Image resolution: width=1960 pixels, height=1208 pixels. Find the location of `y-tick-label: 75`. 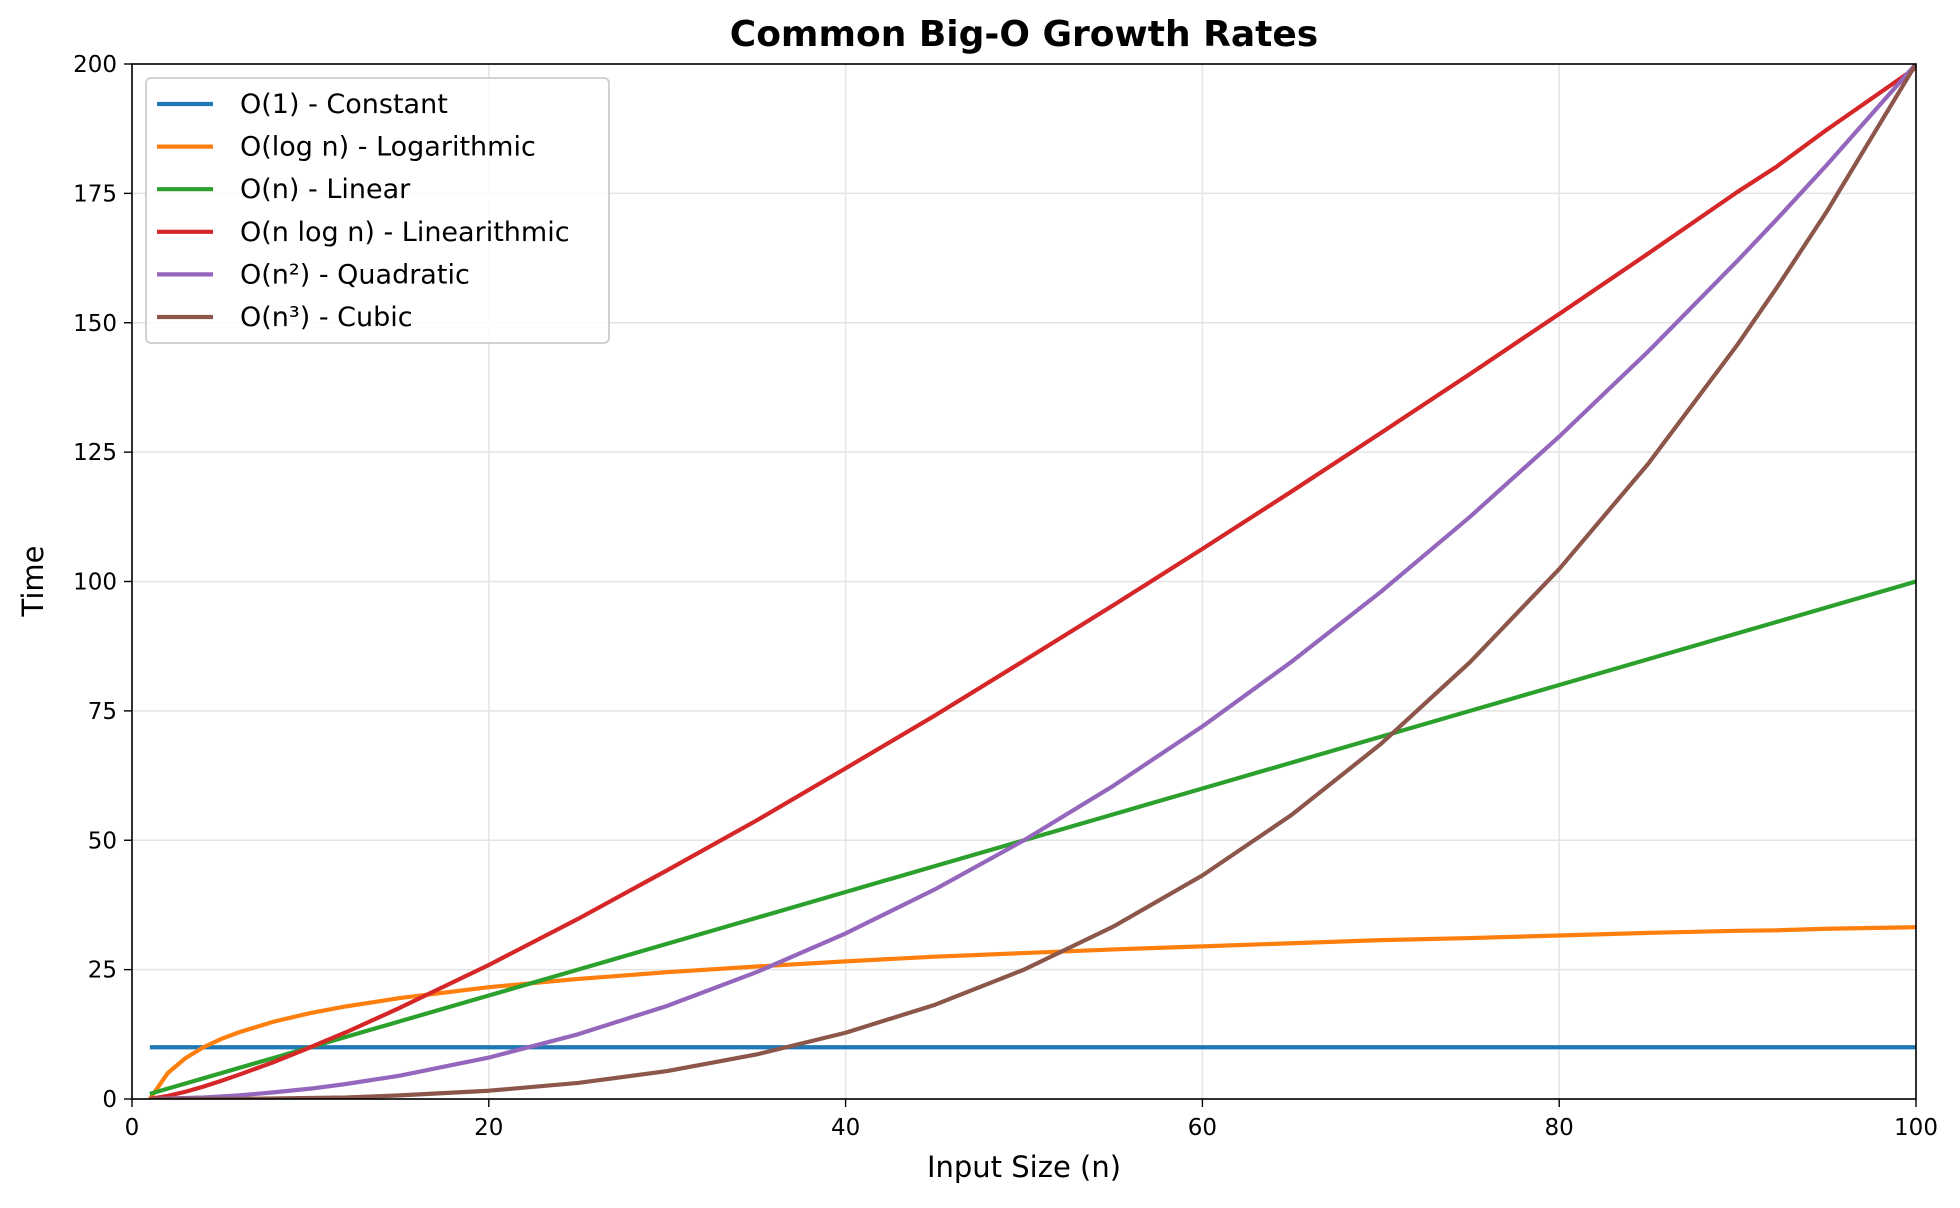

y-tick-label: 75 is located at coordinates (102, 712).